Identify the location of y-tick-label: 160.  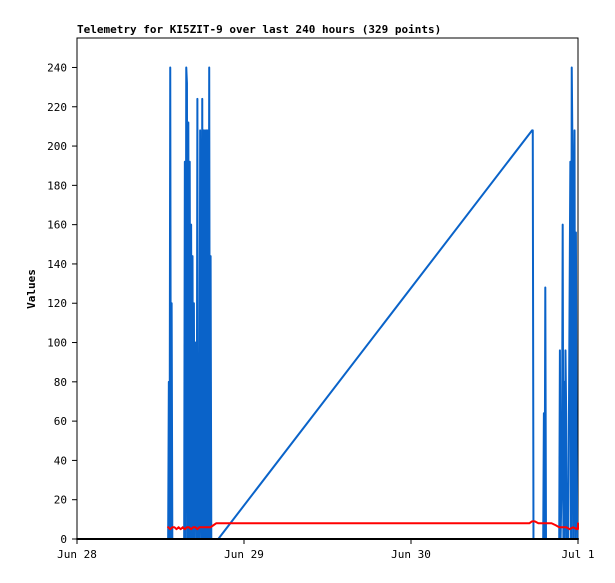
(57, 225).